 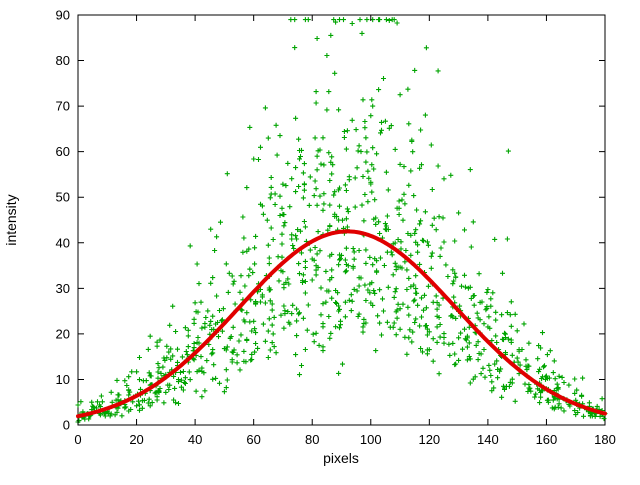 What do you see at coordinates (77, 439) in the screenshot?
I see `x-tick-label: 0` at bounding box center [77, 439].